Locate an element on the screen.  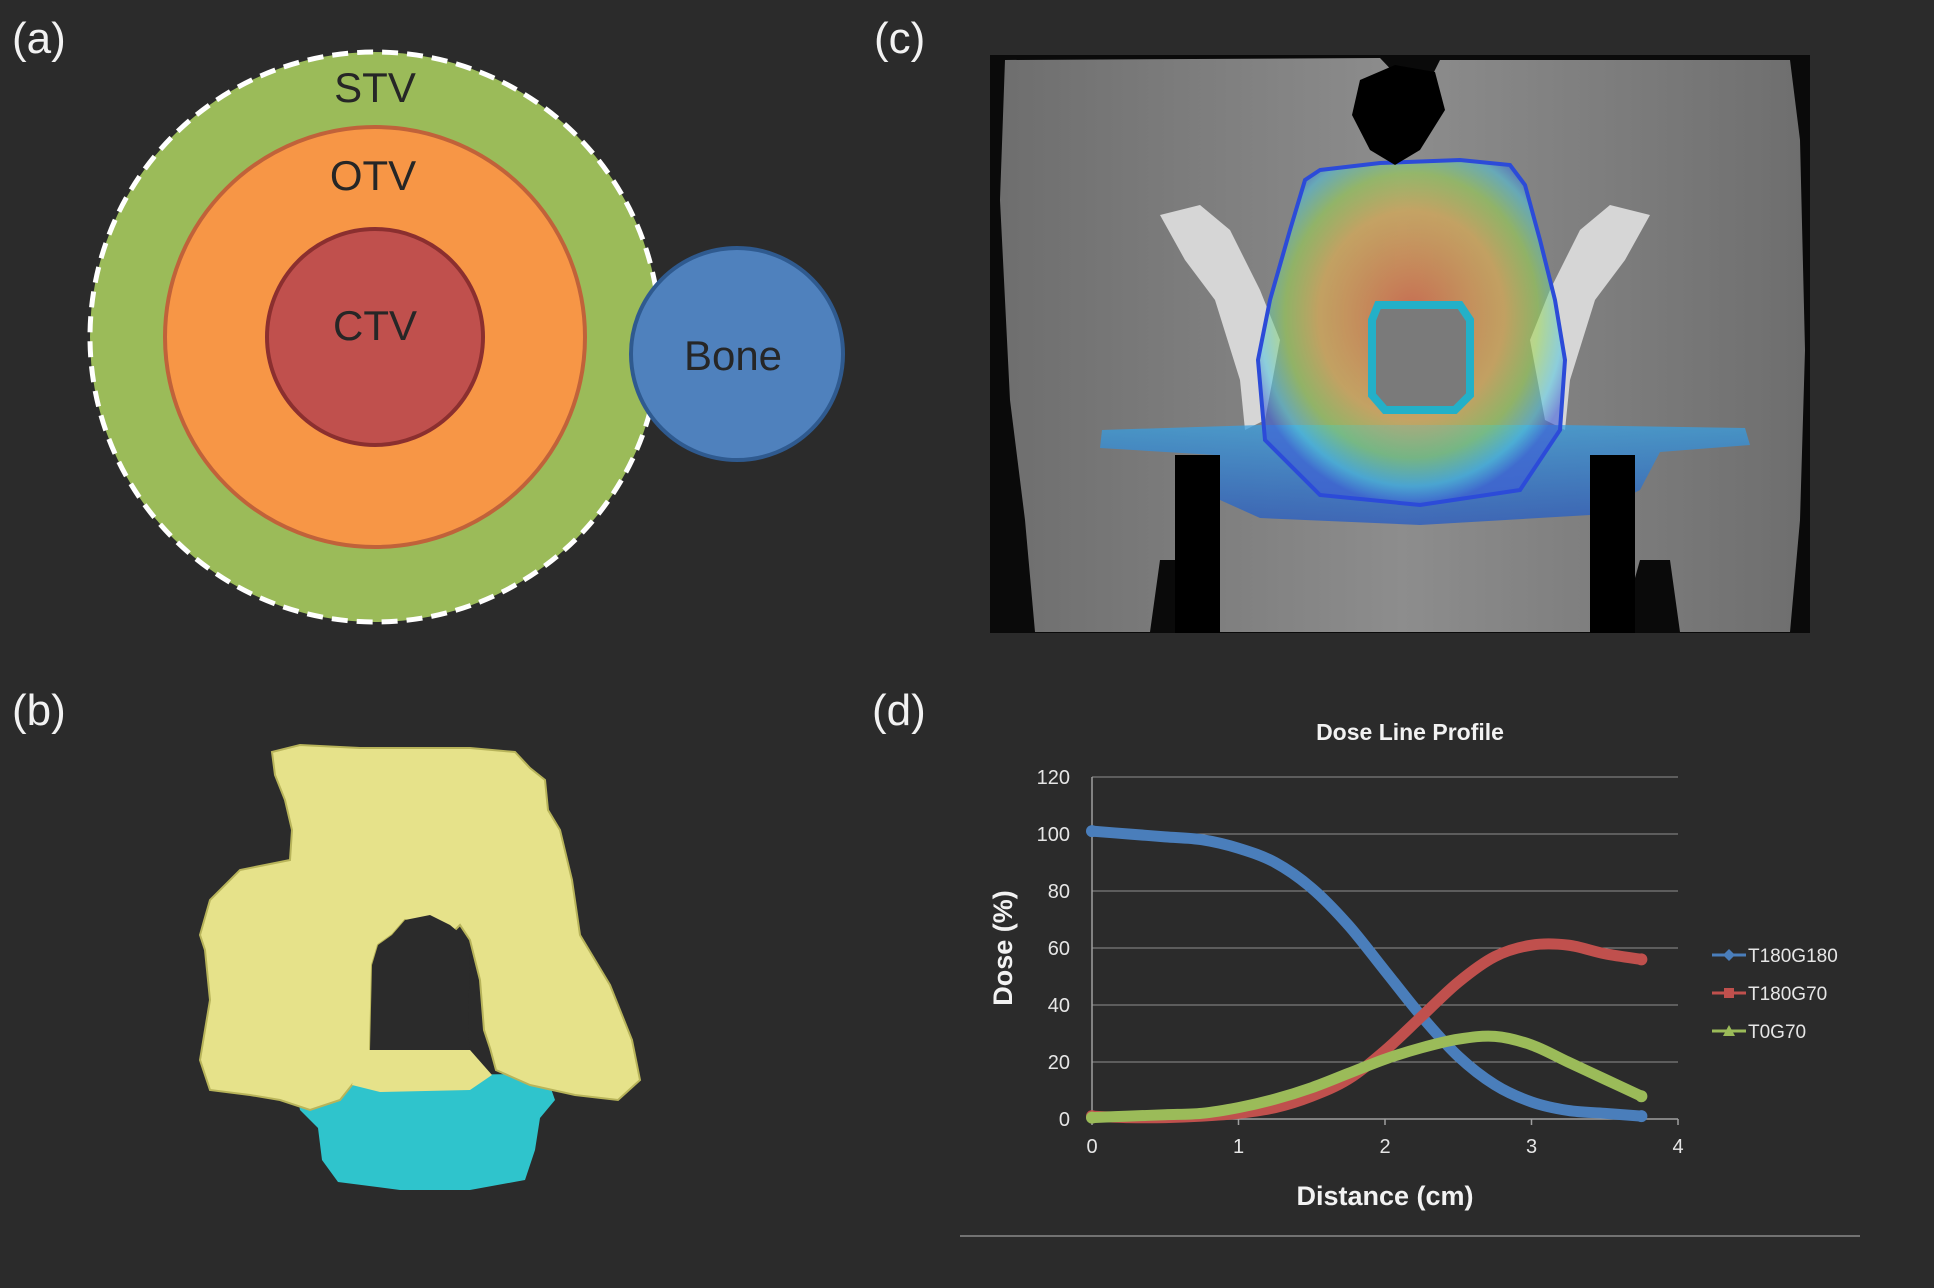
legend-label-t0g70: T0G70 is located at coordinates (1777, 1032).